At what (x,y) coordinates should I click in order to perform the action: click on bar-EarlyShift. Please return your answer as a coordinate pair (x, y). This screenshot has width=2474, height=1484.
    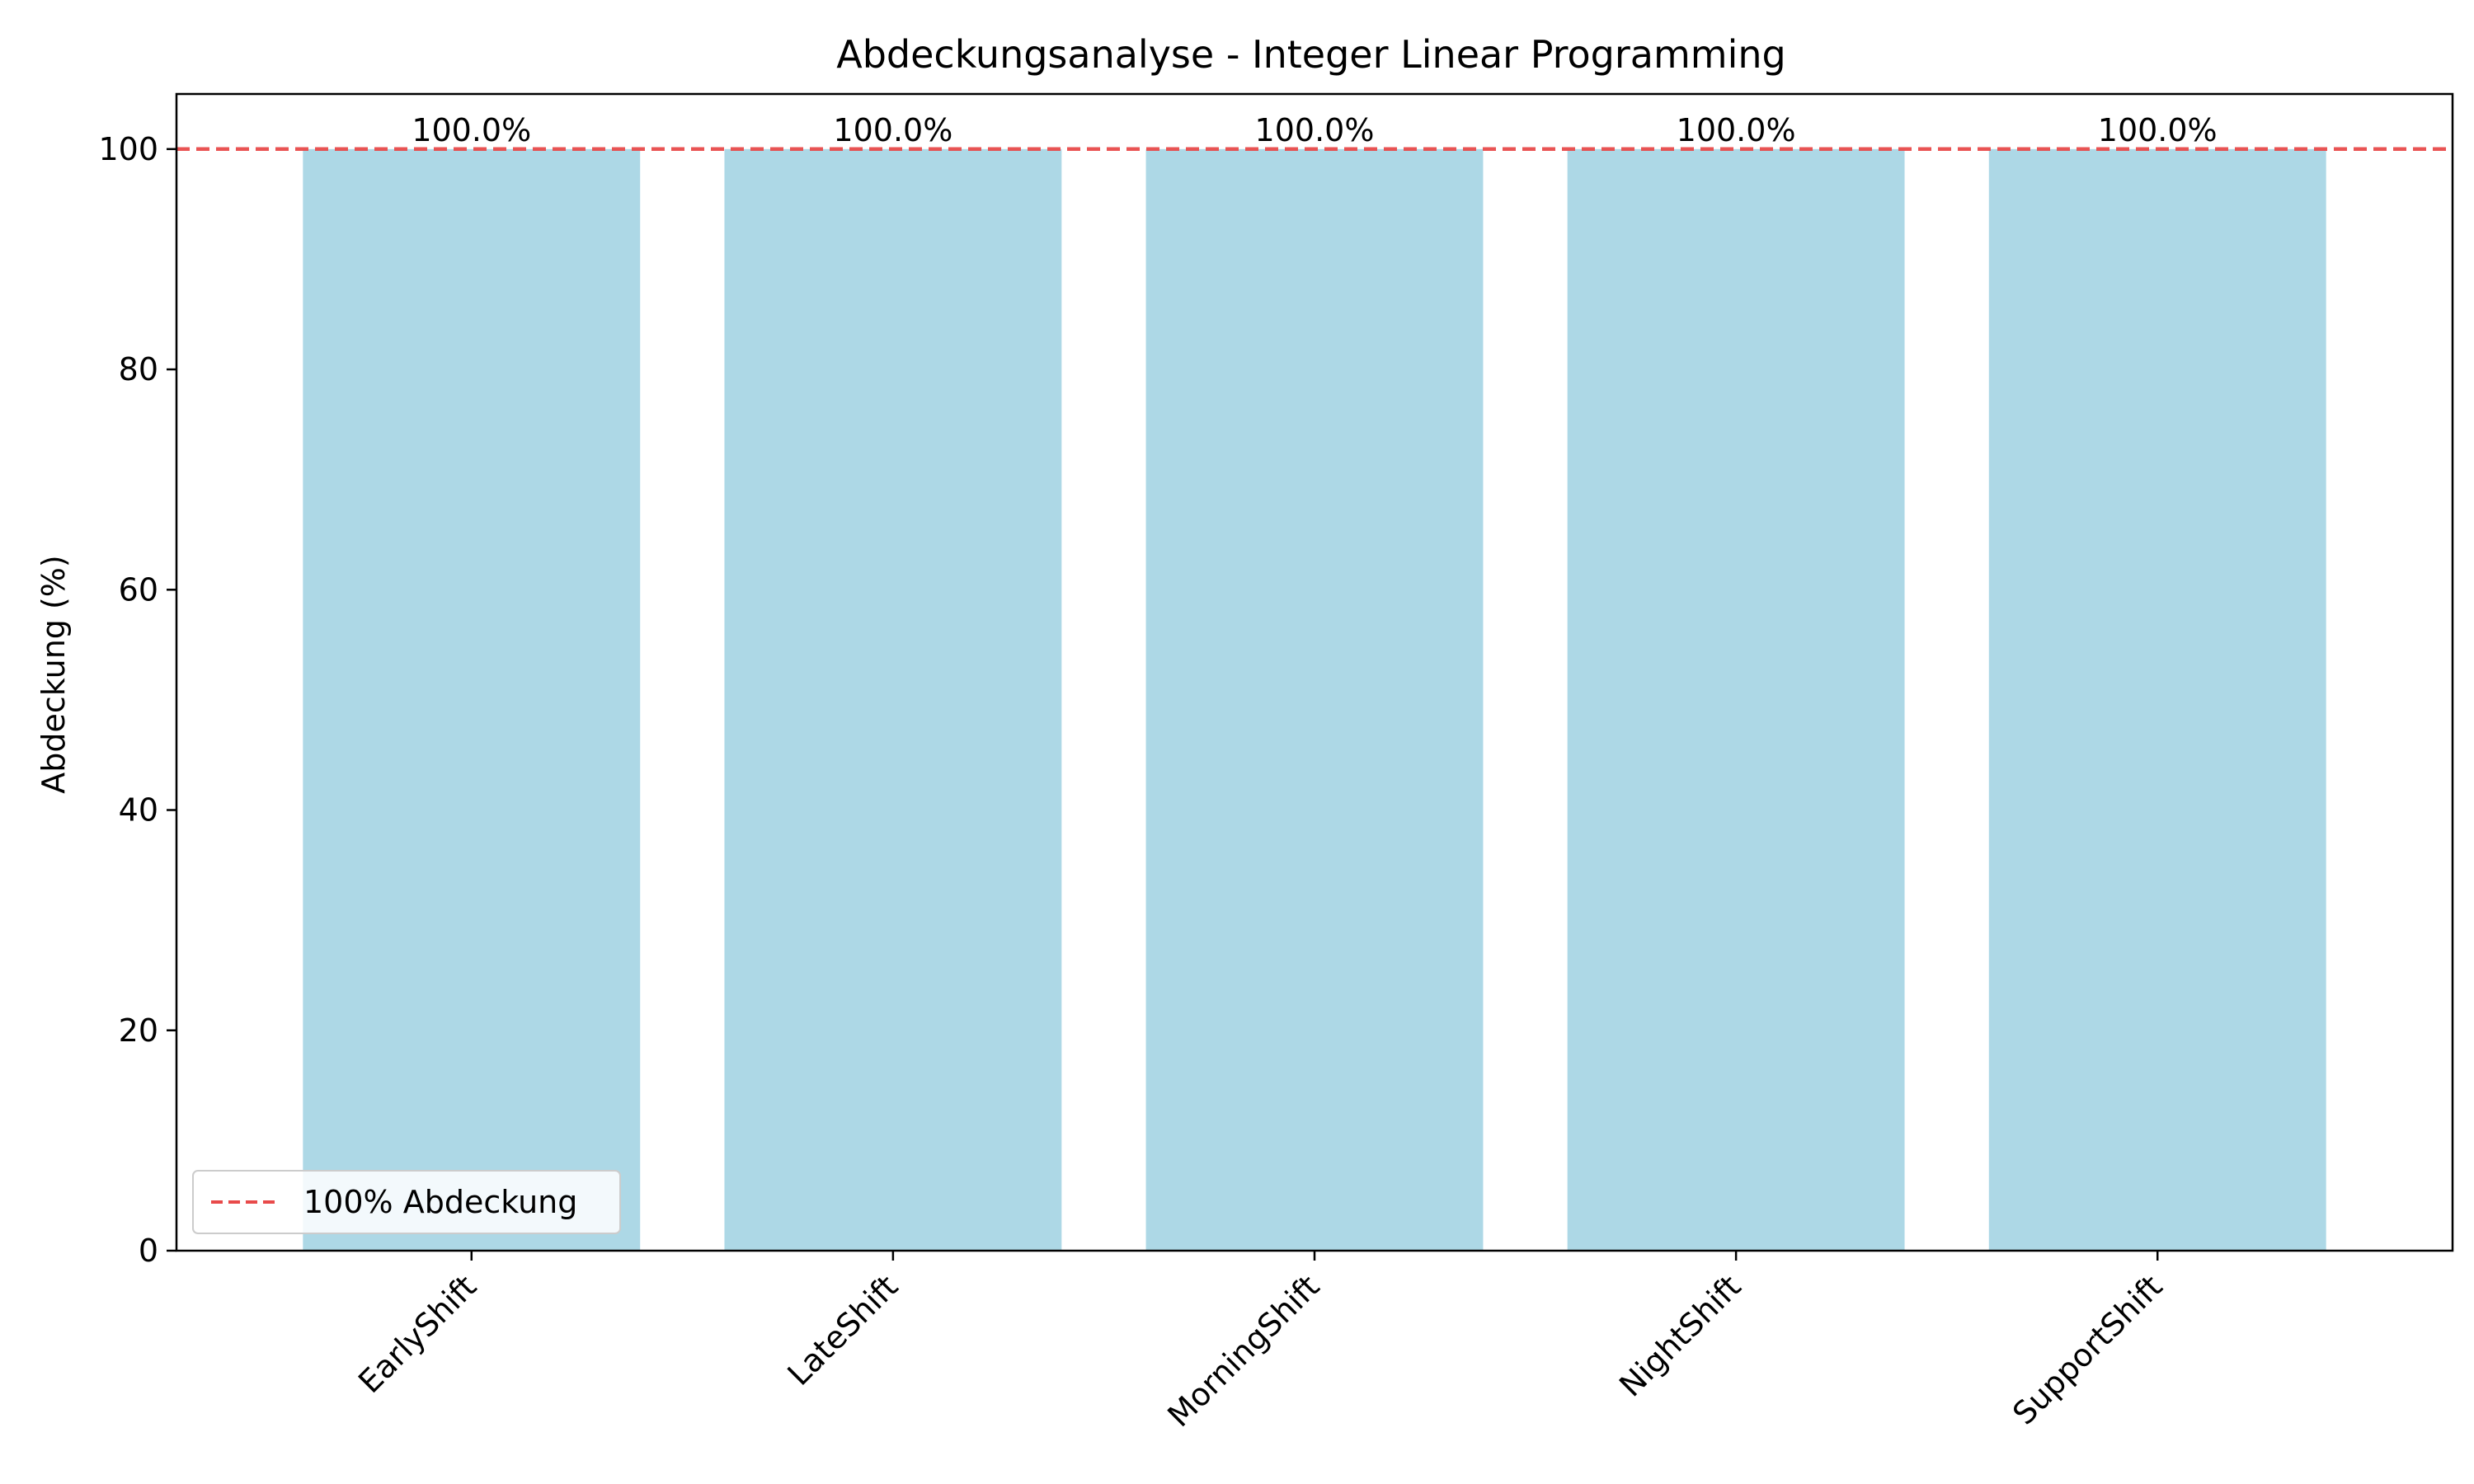
    Looking at the image, I should click on (472, 699).